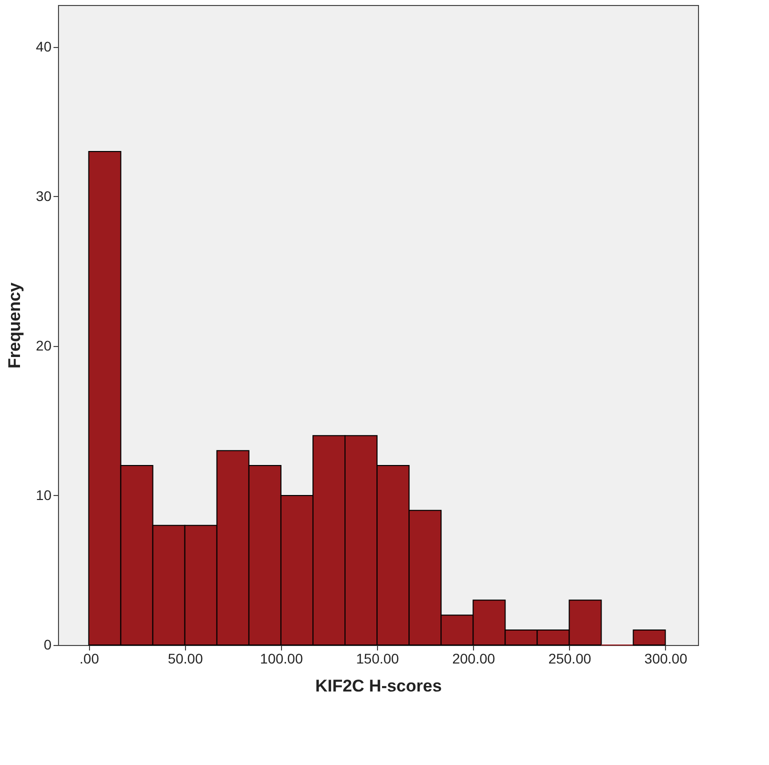 This screenshot has height=765, width=769. What do you see at coordinates (474, 658) in the screenshot?
I see `x-tick-label: 200.00` at bounding box center [474, 658].